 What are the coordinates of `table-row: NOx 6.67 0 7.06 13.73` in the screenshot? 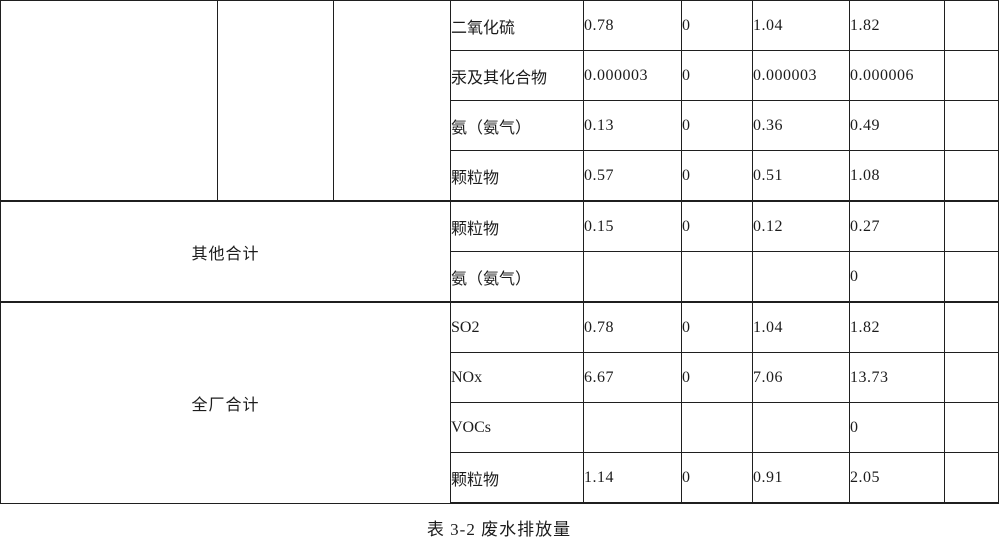 It's located at (500, 377).